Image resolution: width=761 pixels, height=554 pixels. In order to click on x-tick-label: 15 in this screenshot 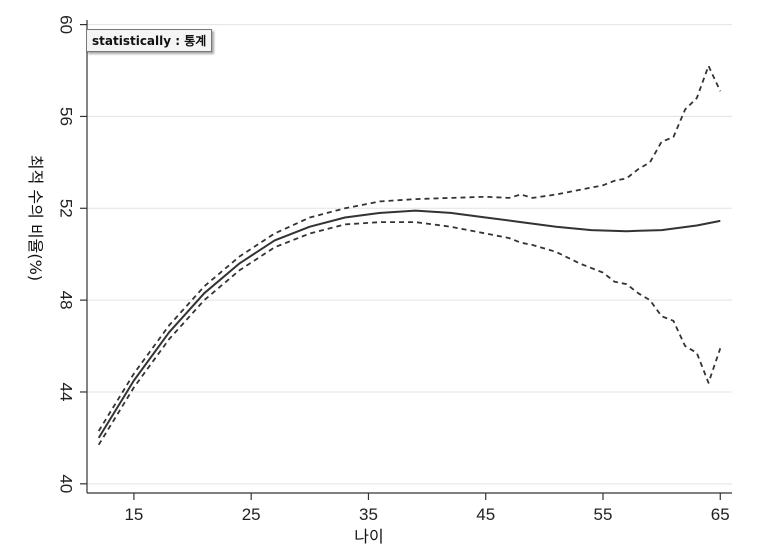, I will do `click(133, 514)`.